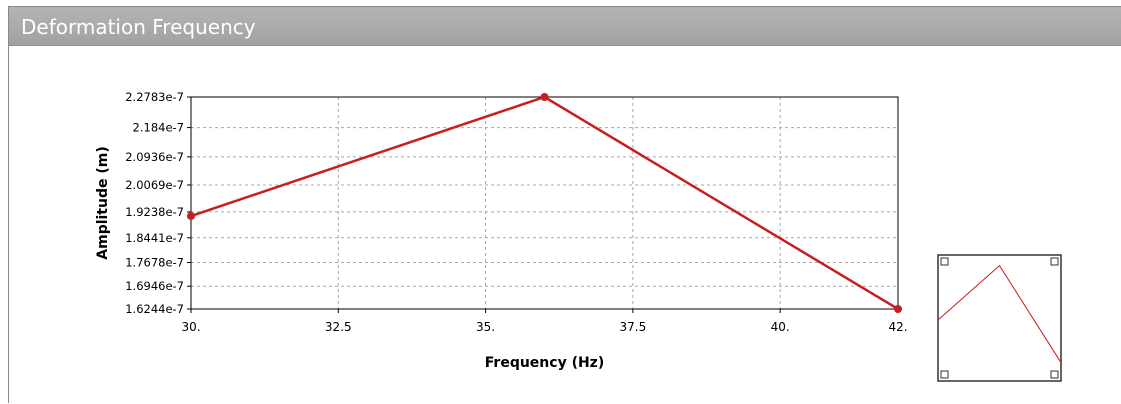 Image resolution: width=1121 pixels, height=404 pixels. What do you see at coordinates (154, 97) in the screenshot?
I see `y-tick-label: 2.2783e-7` at bounding box center [154, 97].